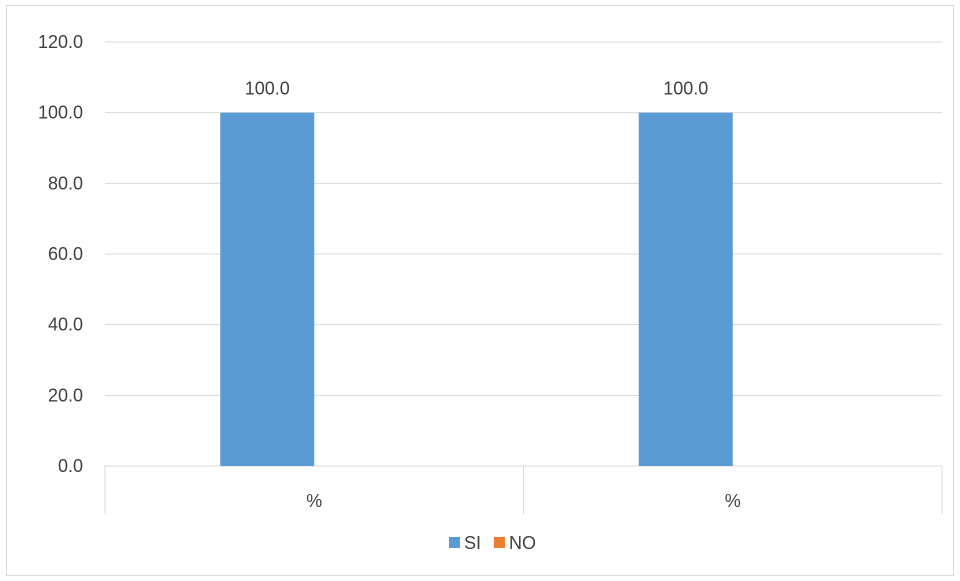 The height and width of the screenshot is (581, 960). What do you see at coordinates (65, 395) in the screenshot?
I see `y-tick-label: 20.0` at bounding box center [65, 395].